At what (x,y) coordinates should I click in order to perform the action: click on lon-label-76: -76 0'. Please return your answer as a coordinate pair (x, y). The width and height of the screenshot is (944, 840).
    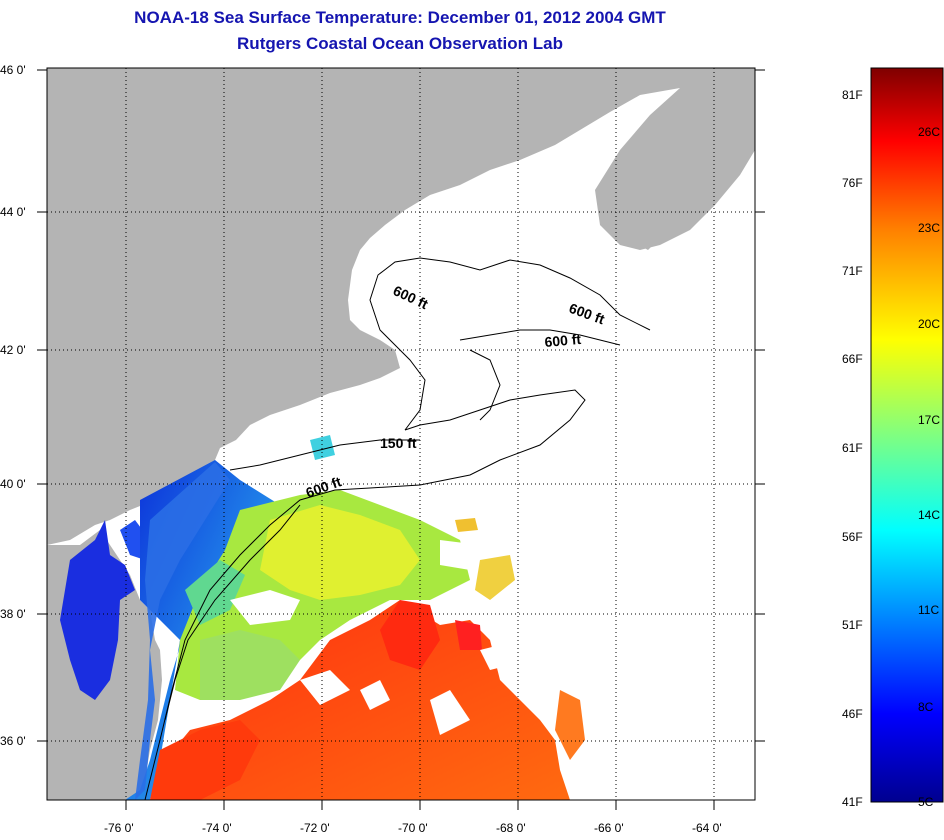
    Looking at the image, I should click on (119, 828).